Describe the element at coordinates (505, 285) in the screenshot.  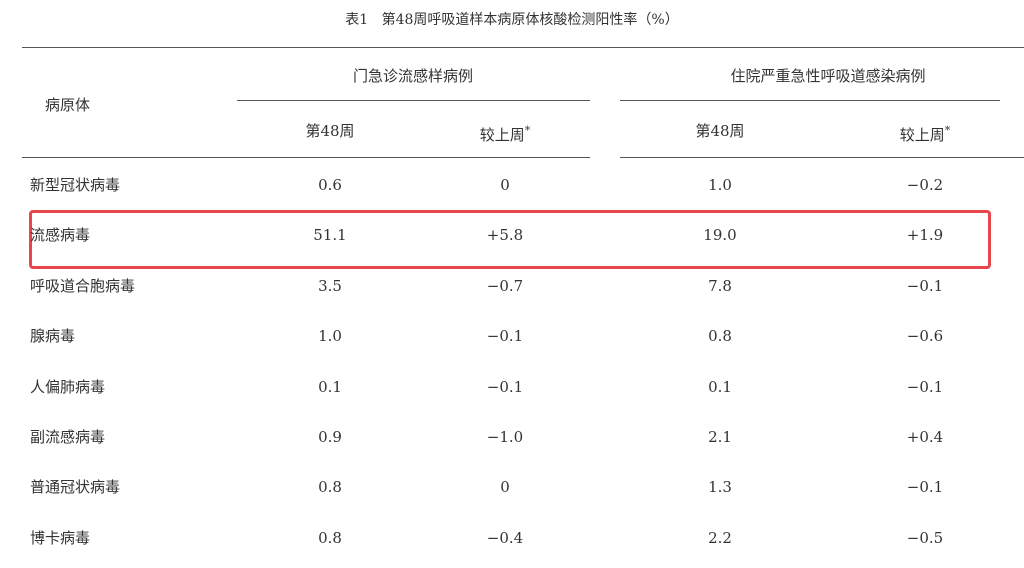
I see `cell: −0.7` at that location.